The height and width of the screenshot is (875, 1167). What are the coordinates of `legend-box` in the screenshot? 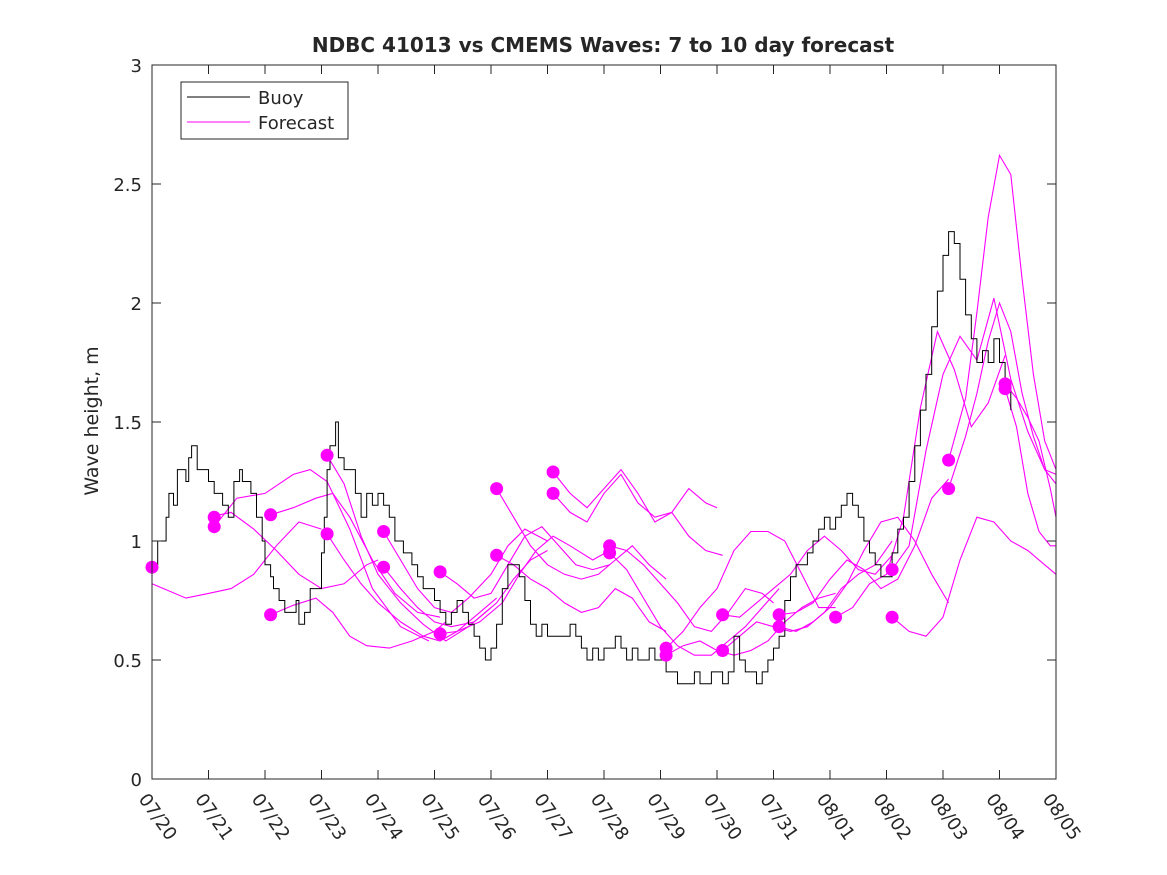 It's located at (264, 110).